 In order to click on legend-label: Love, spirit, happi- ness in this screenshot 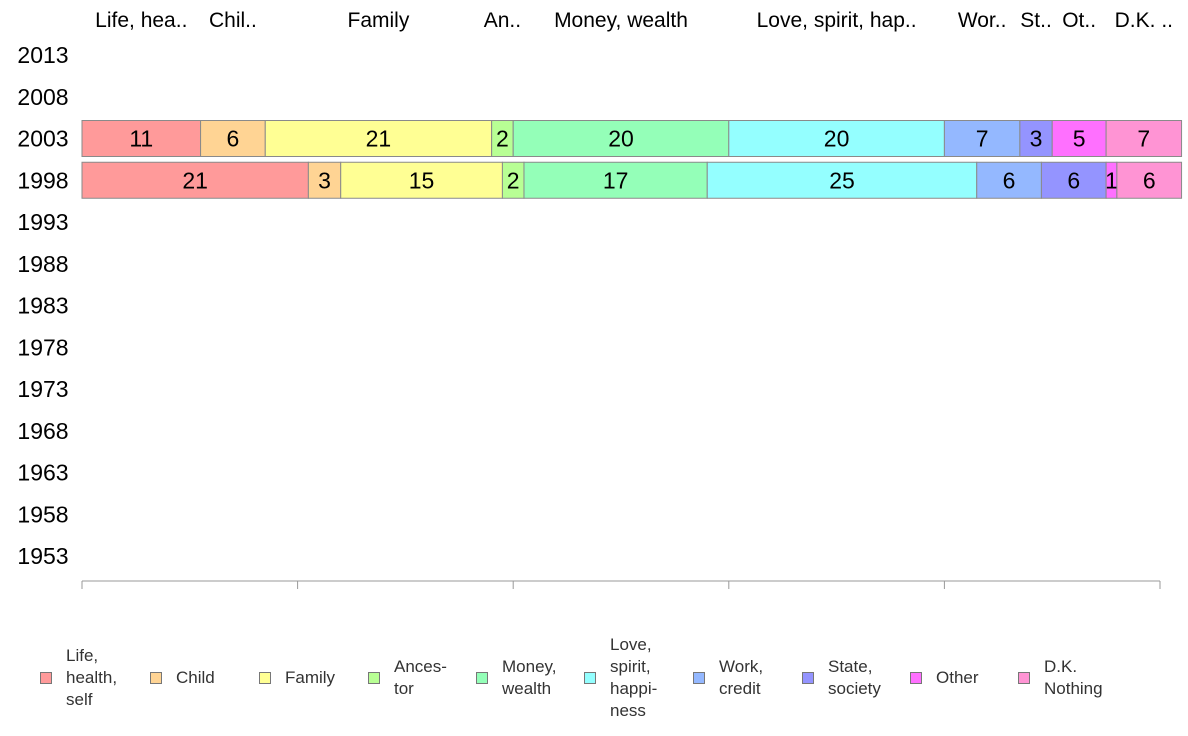, I will do `click(634, 677)`.